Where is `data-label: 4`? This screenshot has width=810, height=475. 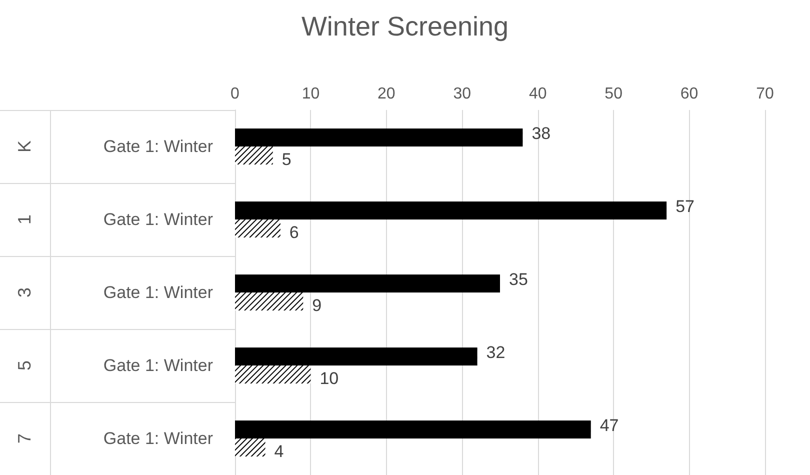 data-label: 4 is located at coordinates (279, 451).